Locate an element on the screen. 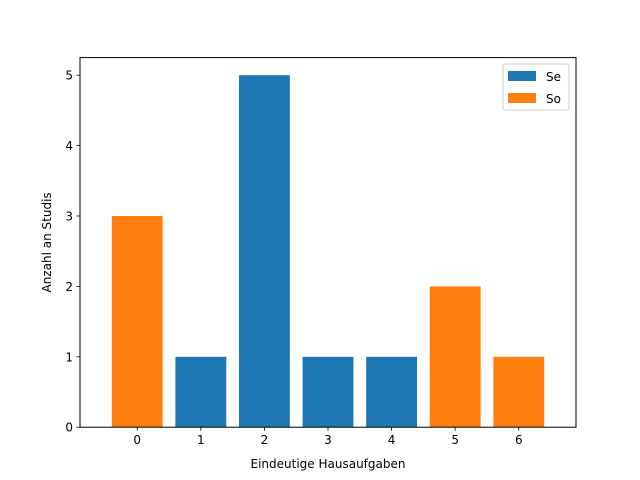  legend-swatch-so is located at coordinates (522, 98).